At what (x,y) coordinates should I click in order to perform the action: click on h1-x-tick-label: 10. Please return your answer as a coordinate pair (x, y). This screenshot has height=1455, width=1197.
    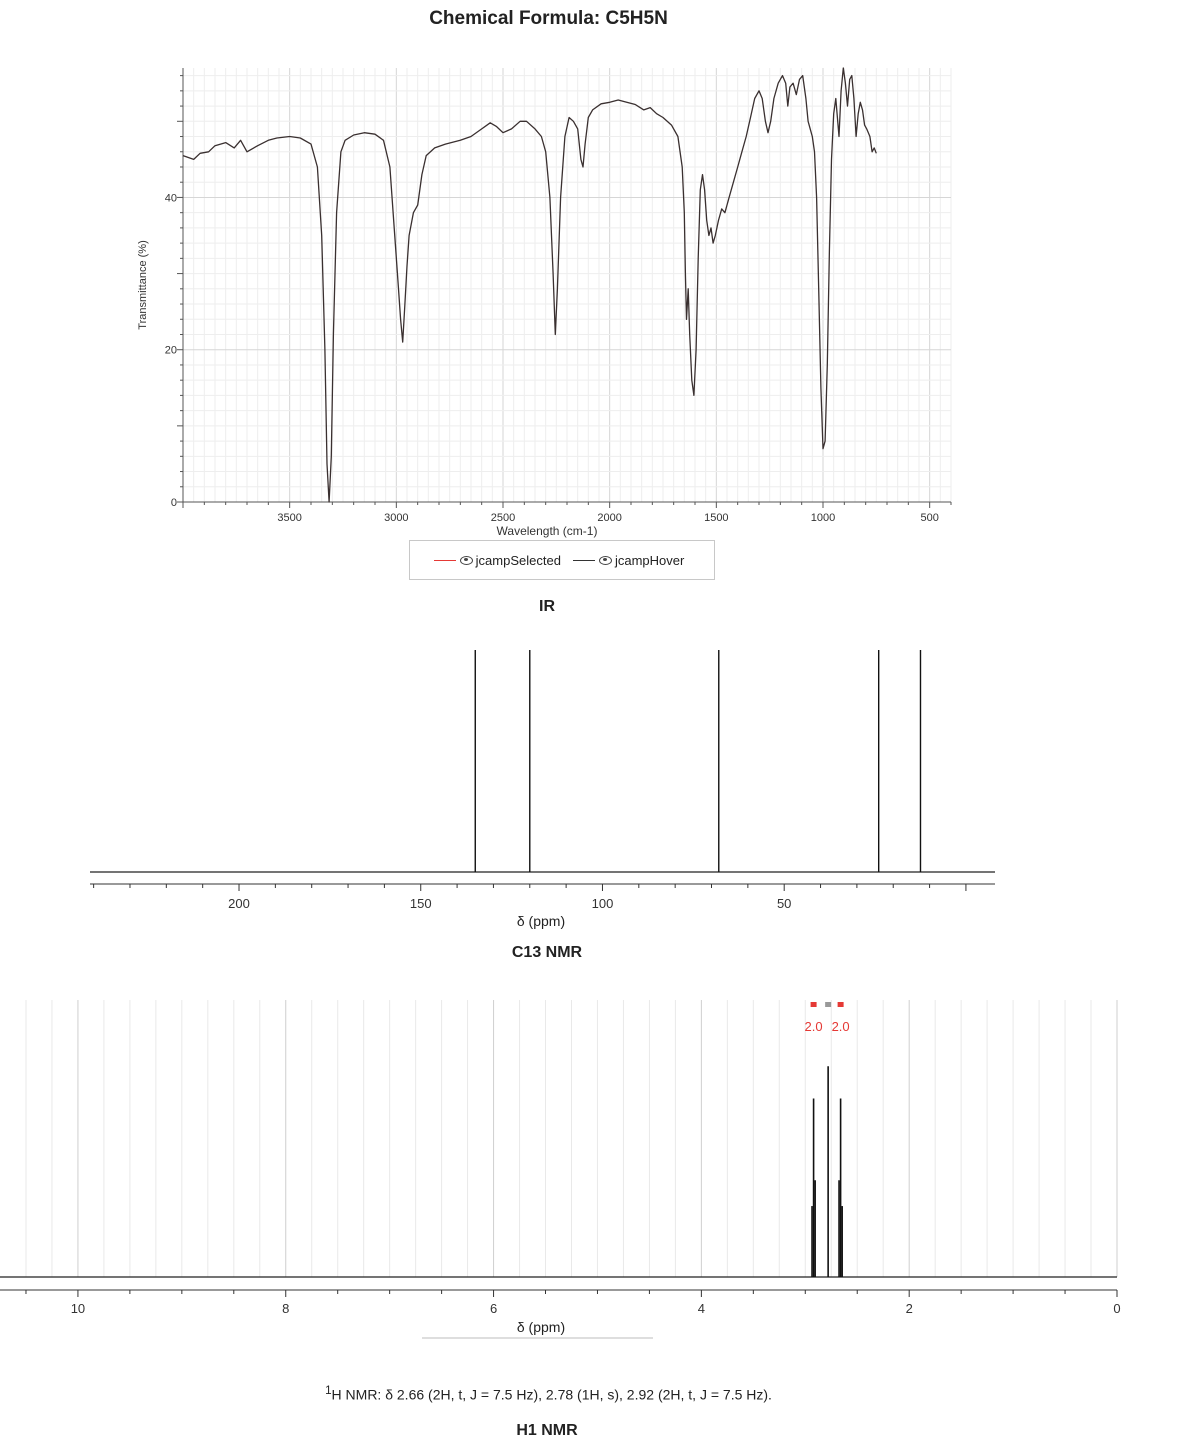
    Looking at the image, I should click on (78, 1308).